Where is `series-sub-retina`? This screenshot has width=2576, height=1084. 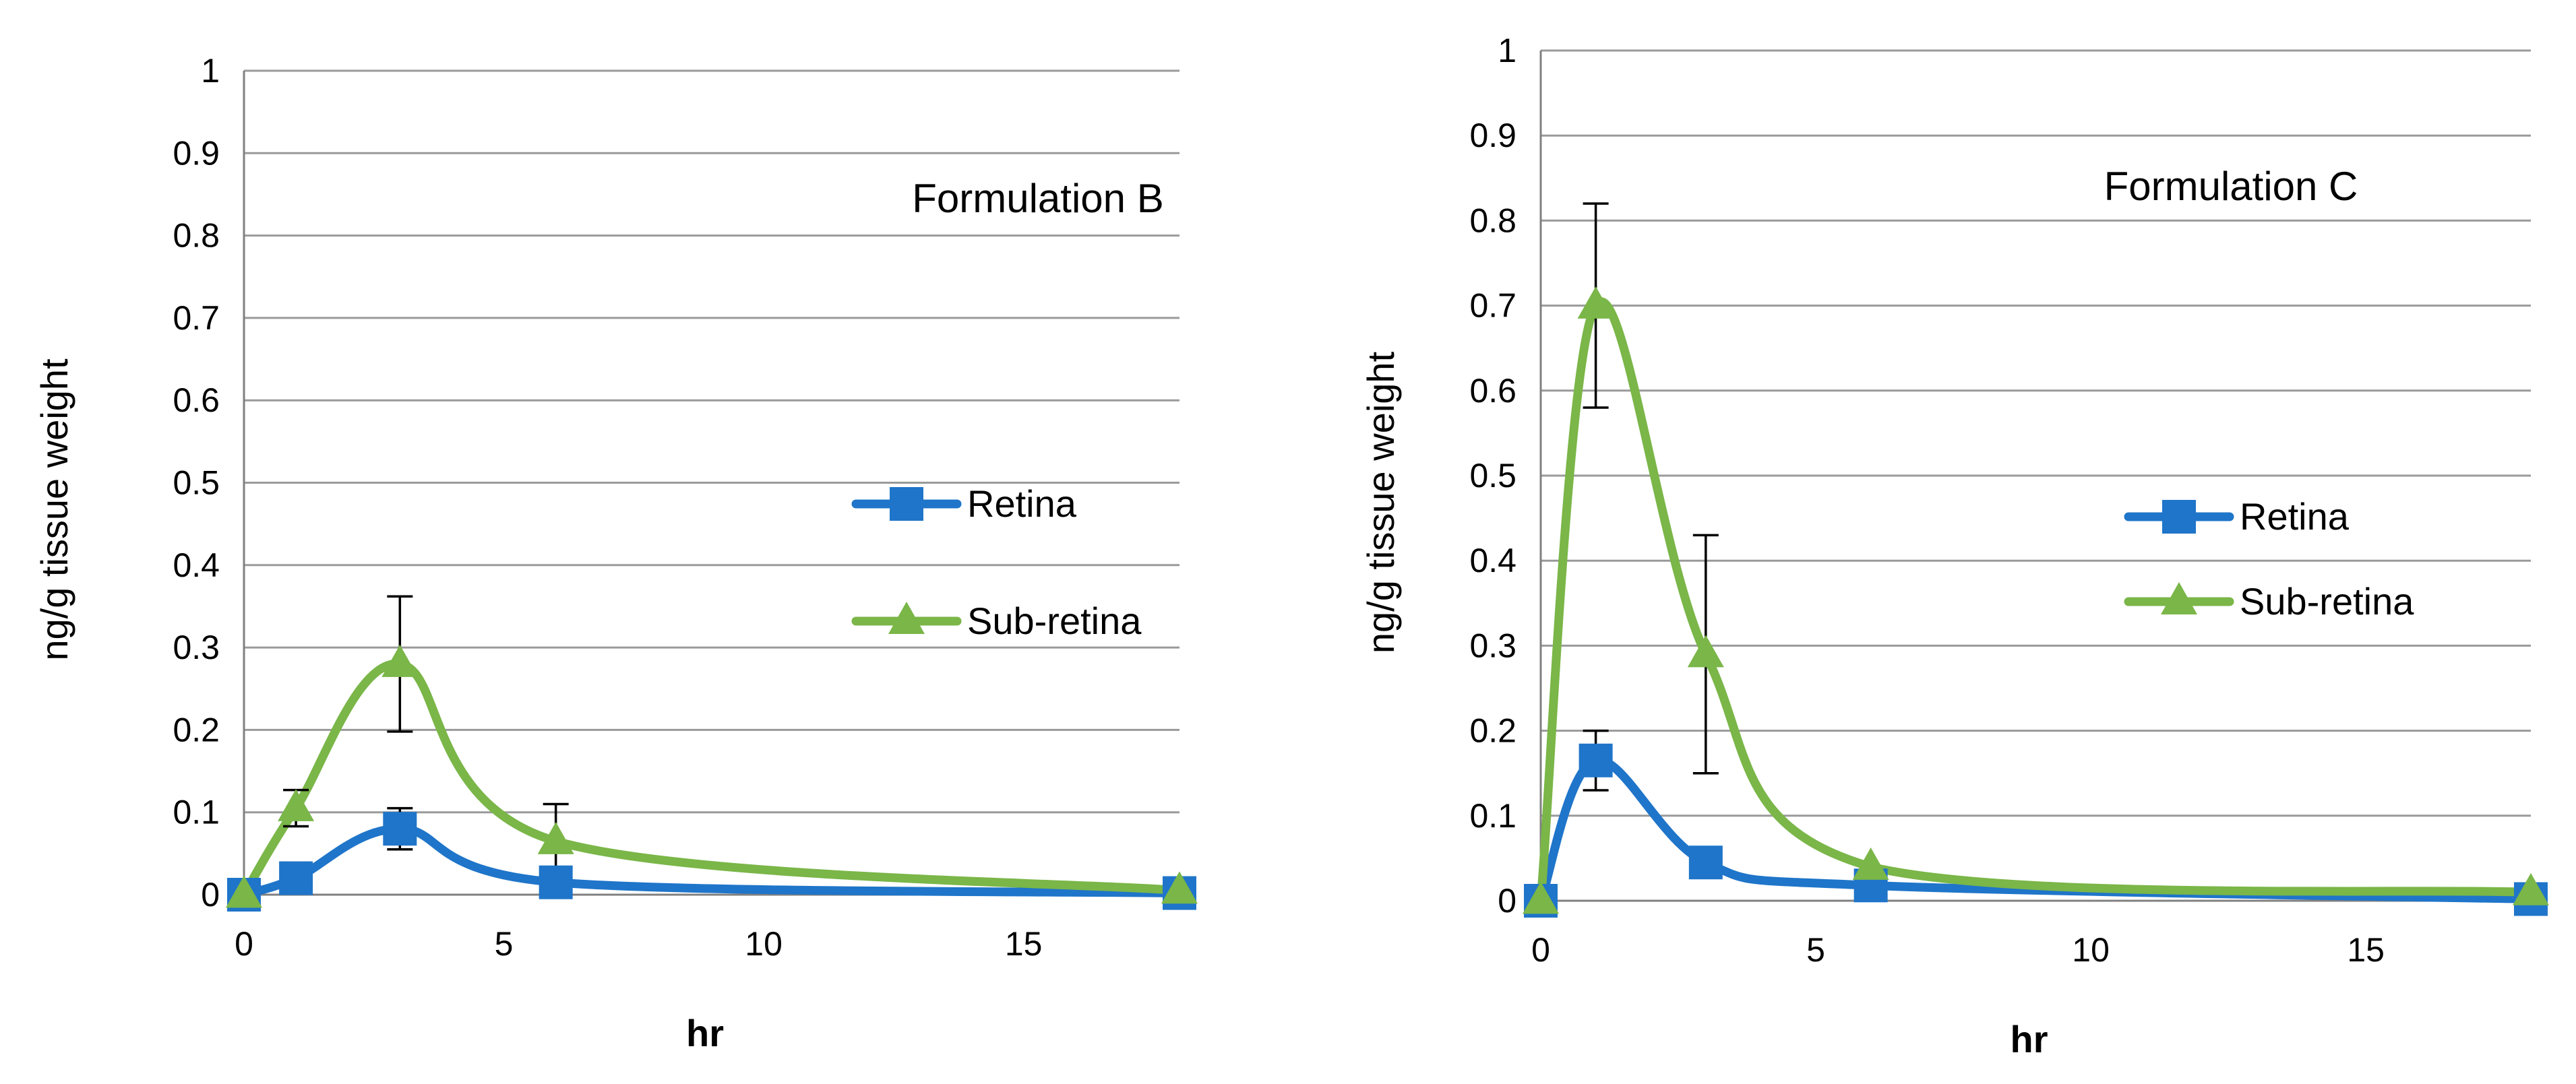 series-sub-retina is located at coordinates (712, 779).